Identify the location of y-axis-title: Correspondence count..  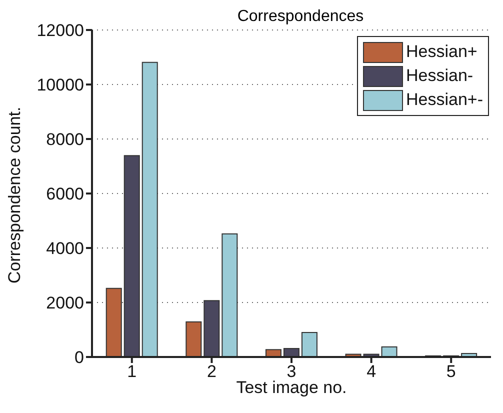
(14, 195).